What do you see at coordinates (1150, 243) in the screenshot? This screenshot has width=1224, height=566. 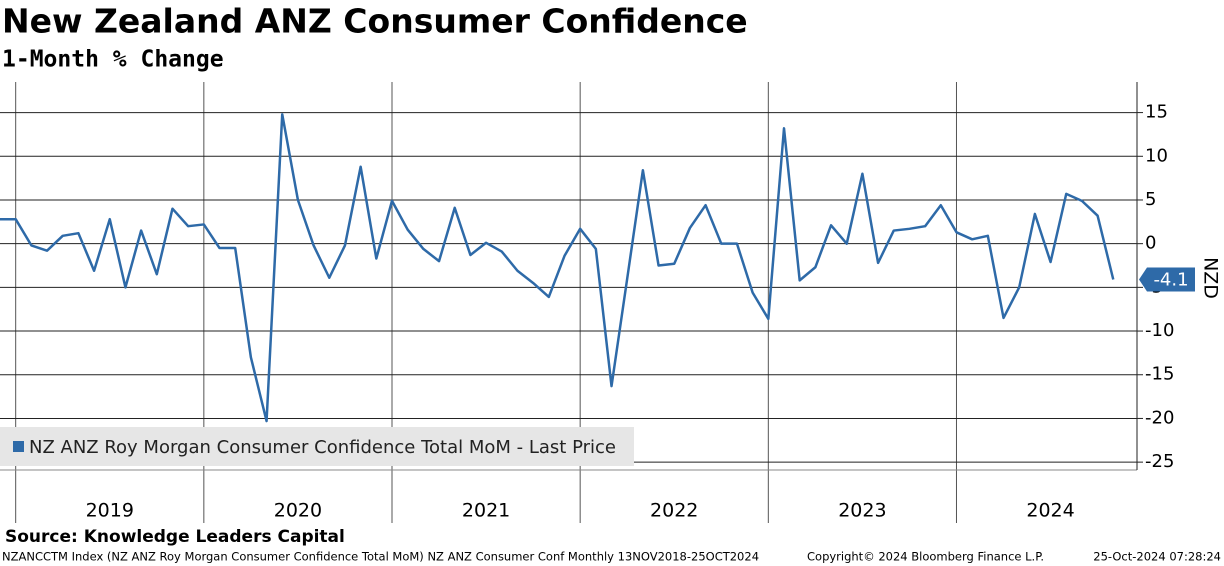 I see `y-tick-label: 0` at bounding box center [1150, 243].